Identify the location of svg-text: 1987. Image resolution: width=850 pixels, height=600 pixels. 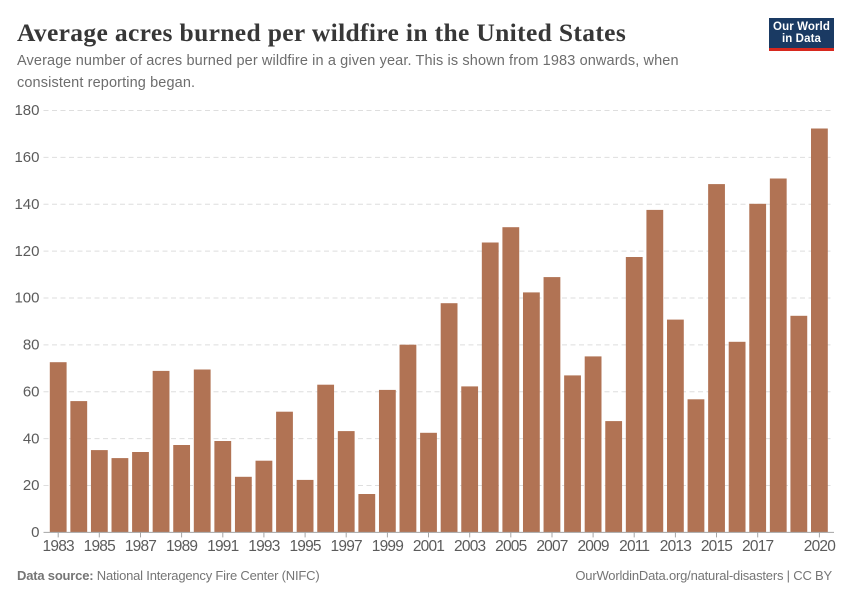
(140, 546).